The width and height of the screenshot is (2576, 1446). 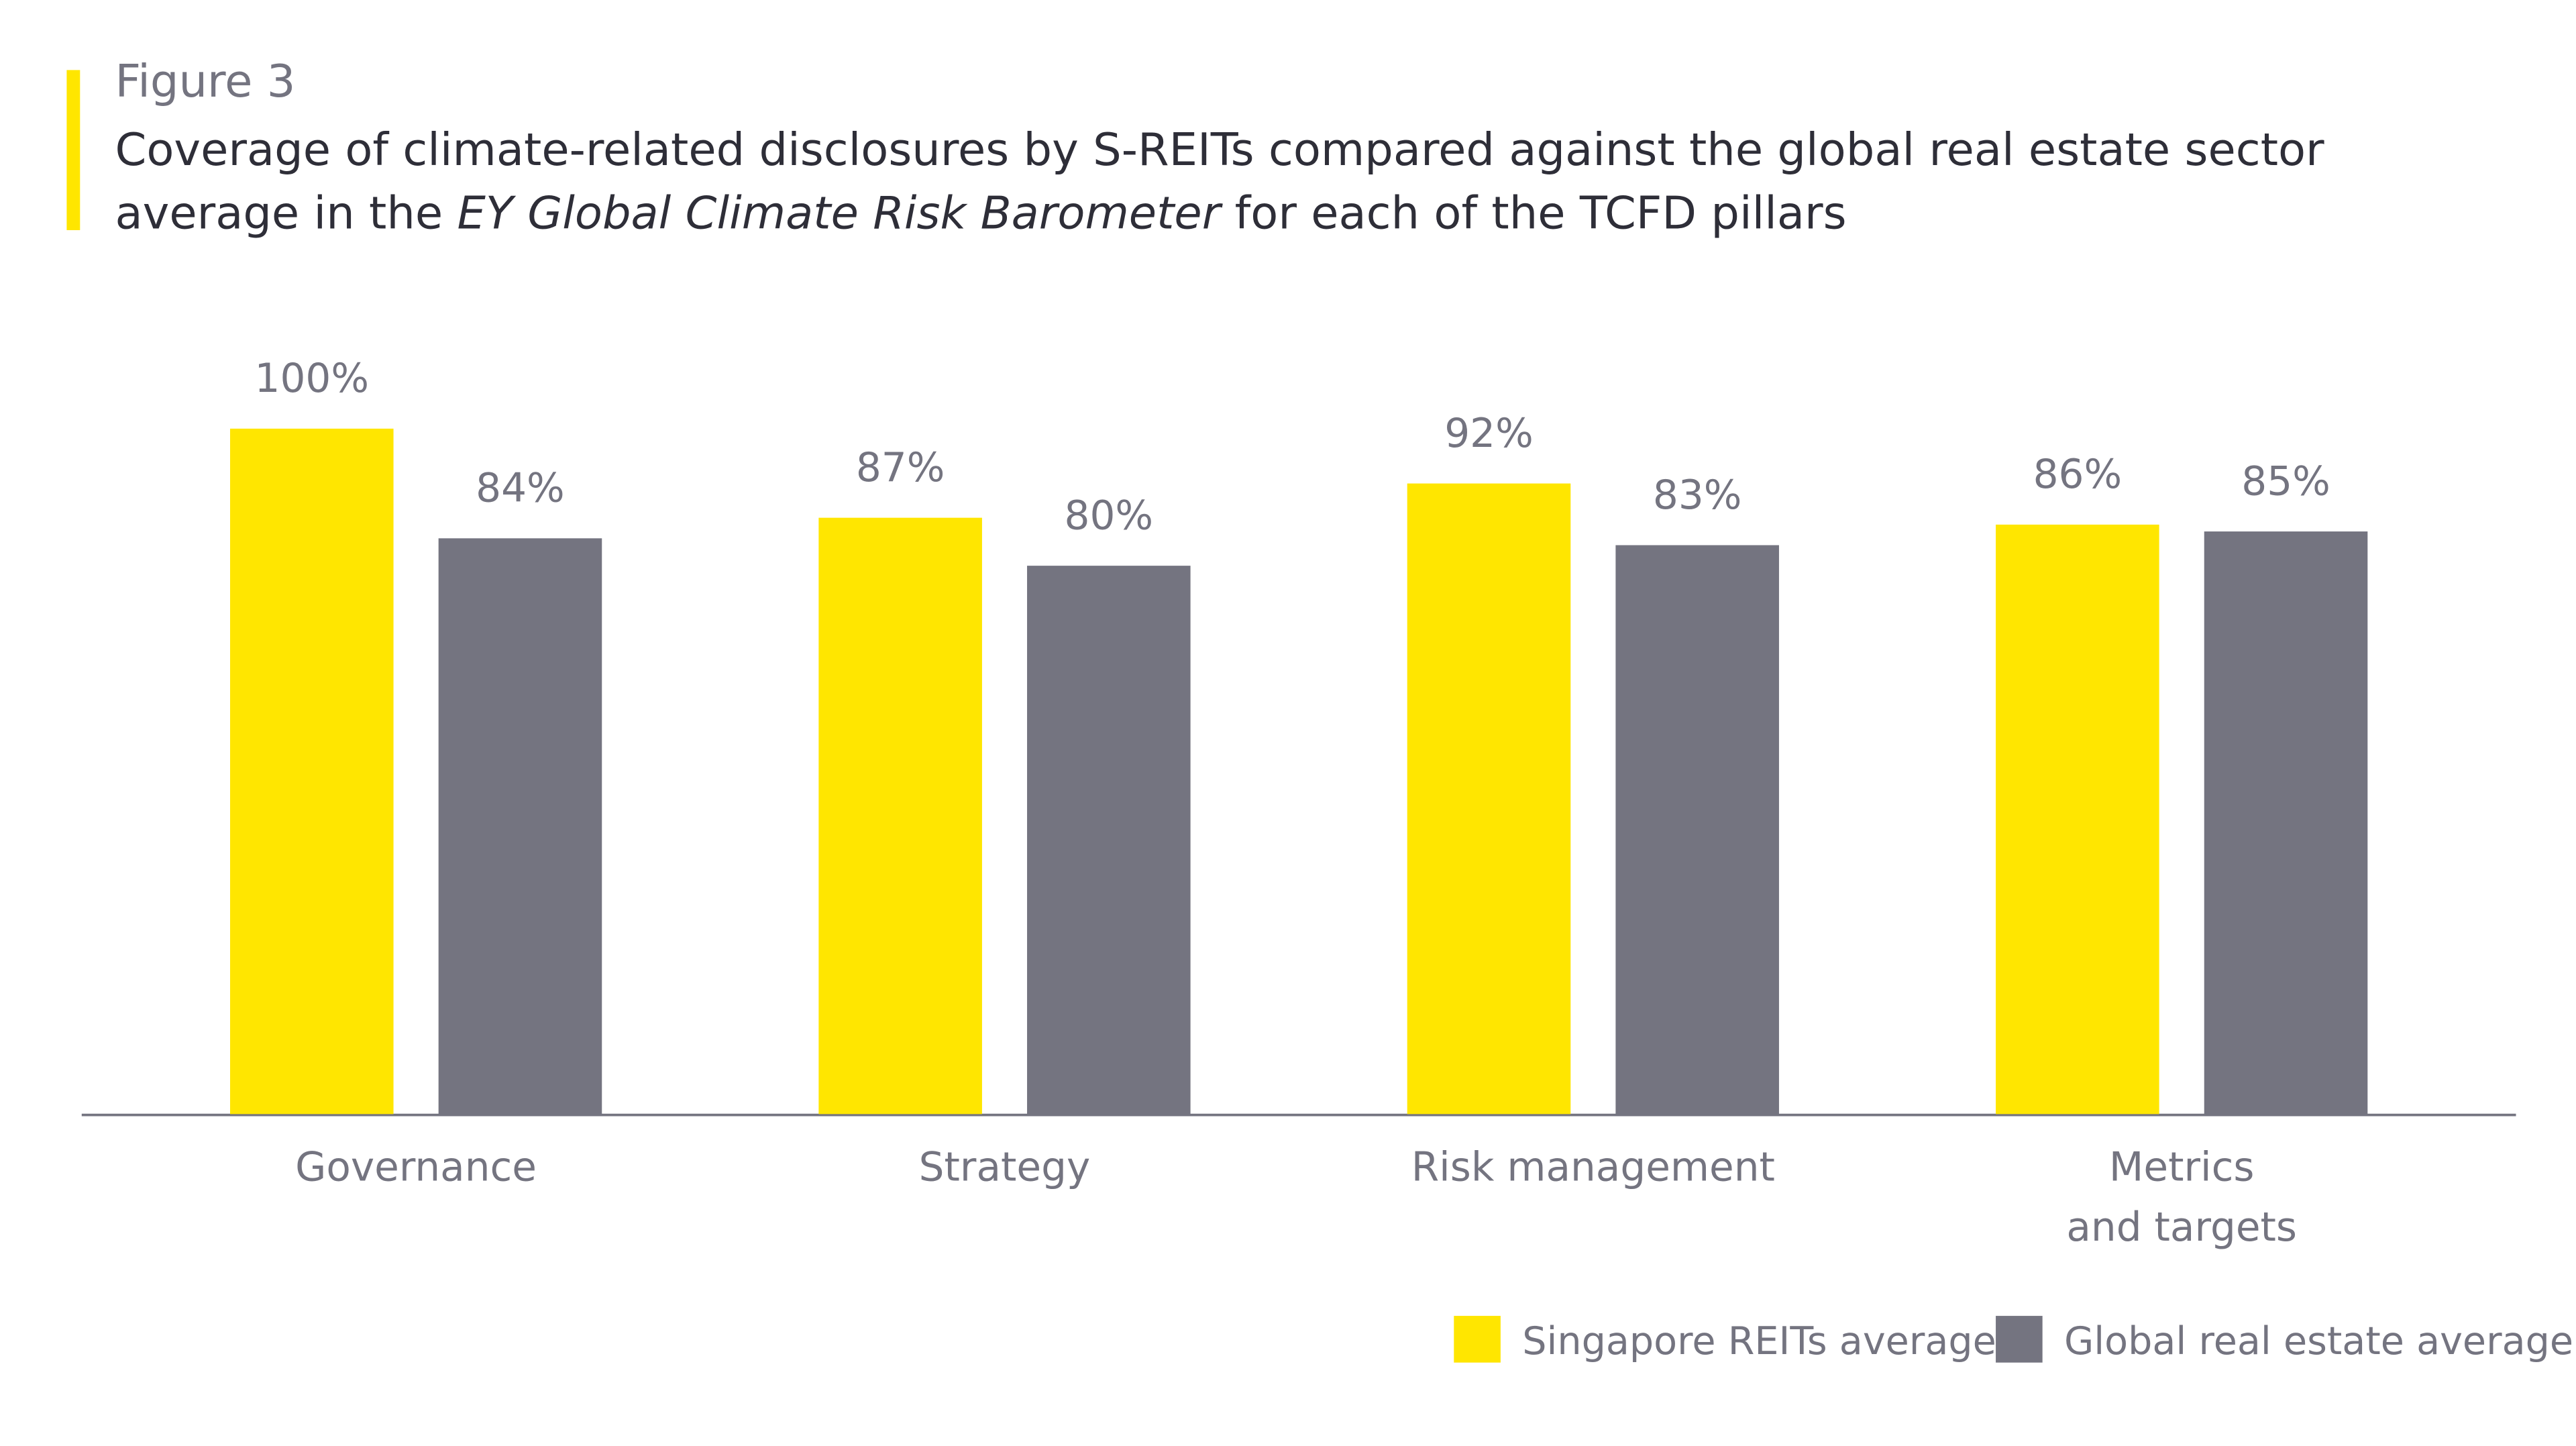 I want to click on x-tick-label: Metrics and targets, so click(x=2182, y=1197).